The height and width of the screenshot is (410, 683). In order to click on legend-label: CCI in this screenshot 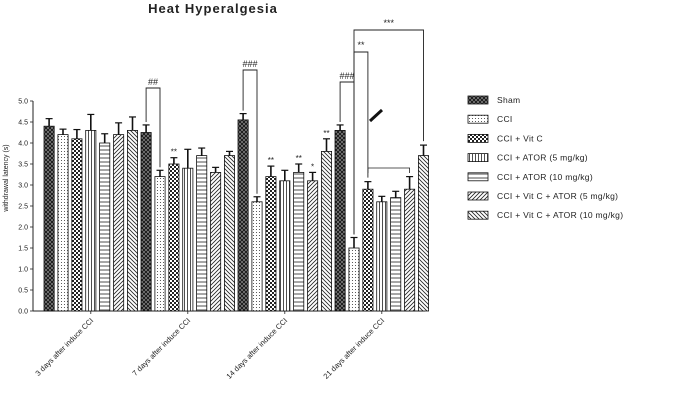, I will do `click(505, 119)`.